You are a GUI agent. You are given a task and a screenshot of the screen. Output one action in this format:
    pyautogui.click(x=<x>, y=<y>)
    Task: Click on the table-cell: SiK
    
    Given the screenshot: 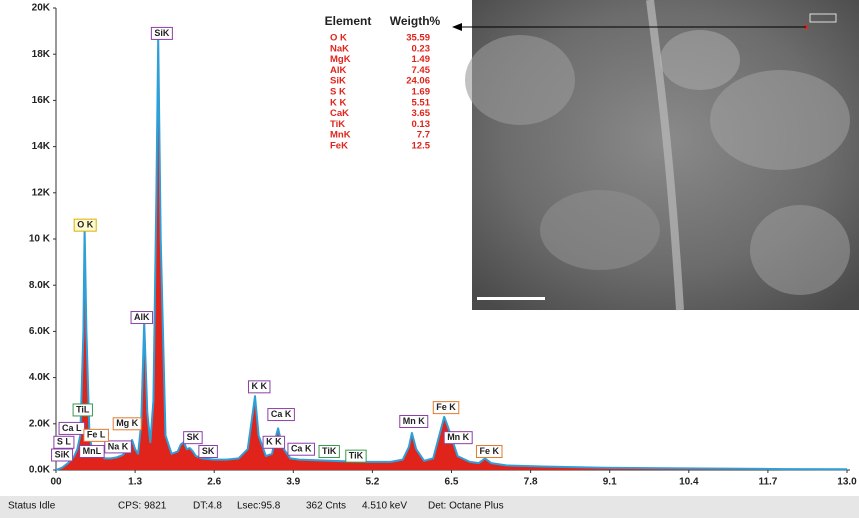 What is the action you would take?
    pyautogui.click(x=338, y=81)
    